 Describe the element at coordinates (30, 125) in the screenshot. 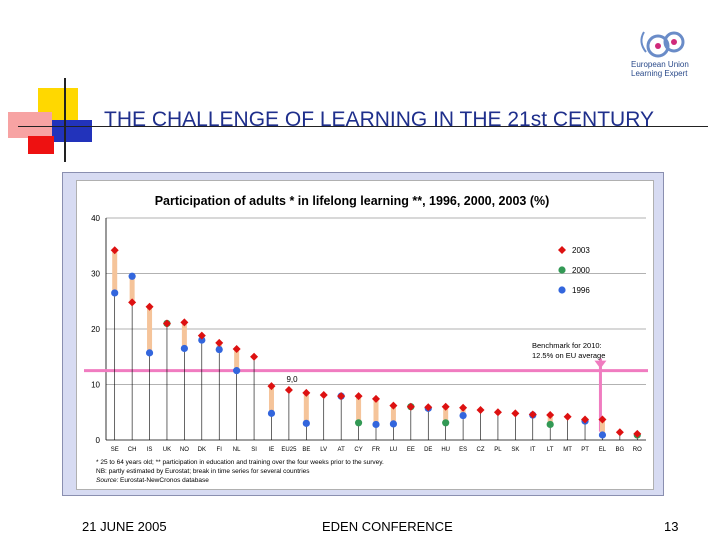

I see `deco-pink-block` at that location.